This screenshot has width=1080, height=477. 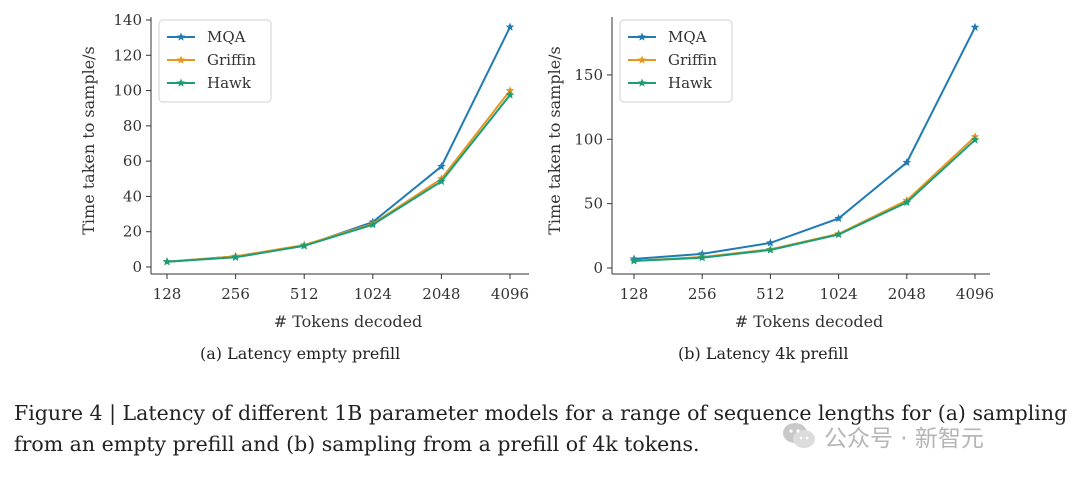 What do you see at coordinates (588, 75) in the screenshot?
I see `y-tick-label: 150` at bounding box center [588, 75].